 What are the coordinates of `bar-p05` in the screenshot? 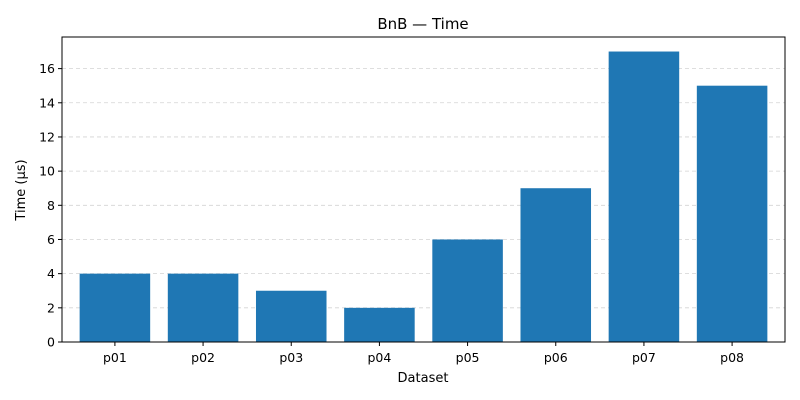 It's located at (467, 290).